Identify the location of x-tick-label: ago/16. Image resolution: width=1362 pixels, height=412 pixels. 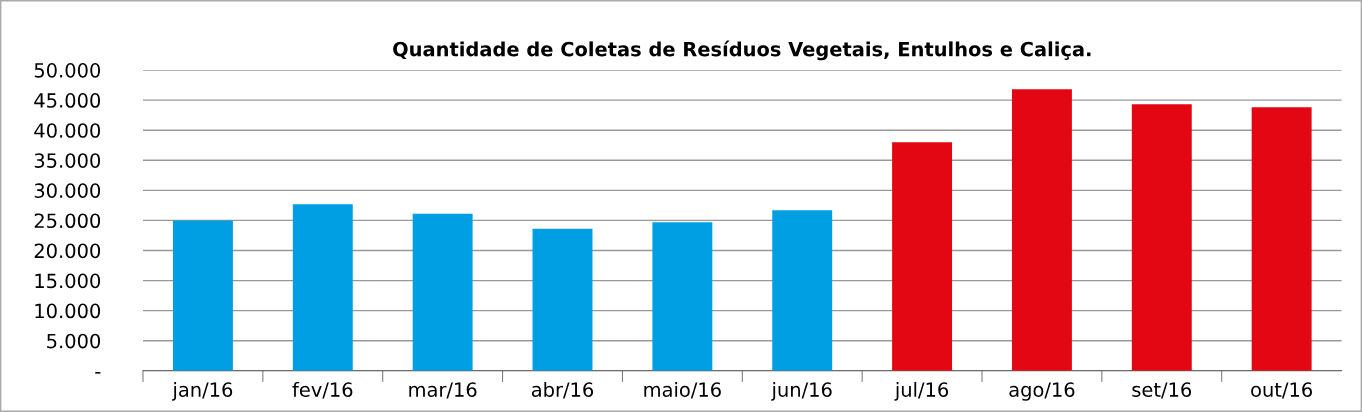
(1042, 391).